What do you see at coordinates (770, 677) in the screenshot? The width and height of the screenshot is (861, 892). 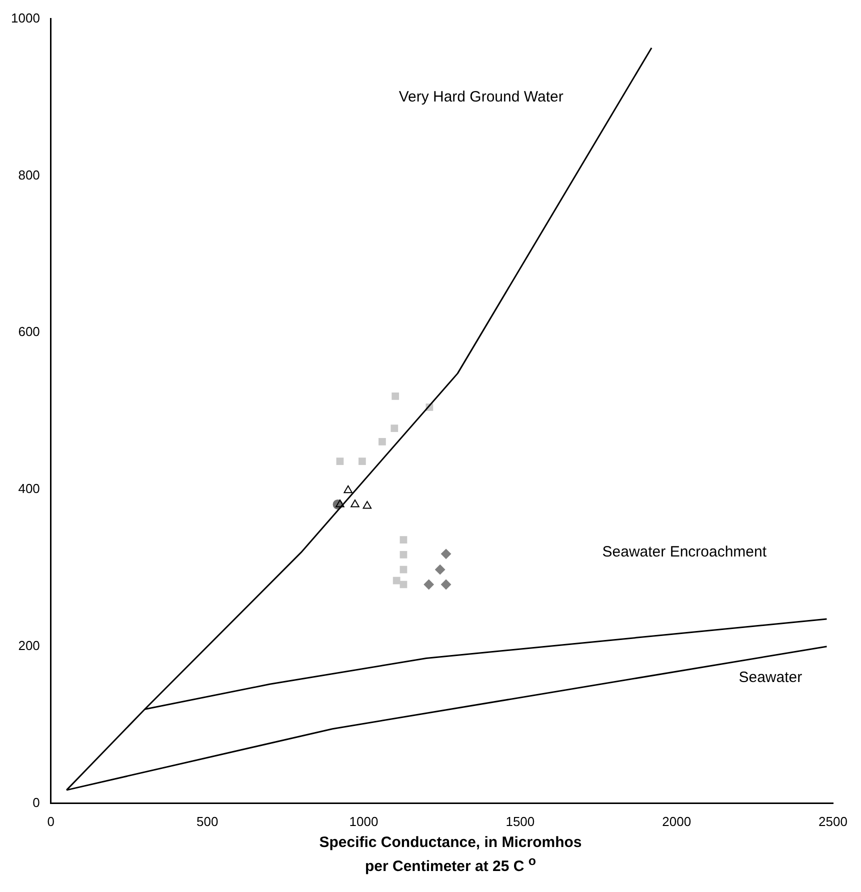 I see `annotation: Seawater` at bounding box center [770, 677].